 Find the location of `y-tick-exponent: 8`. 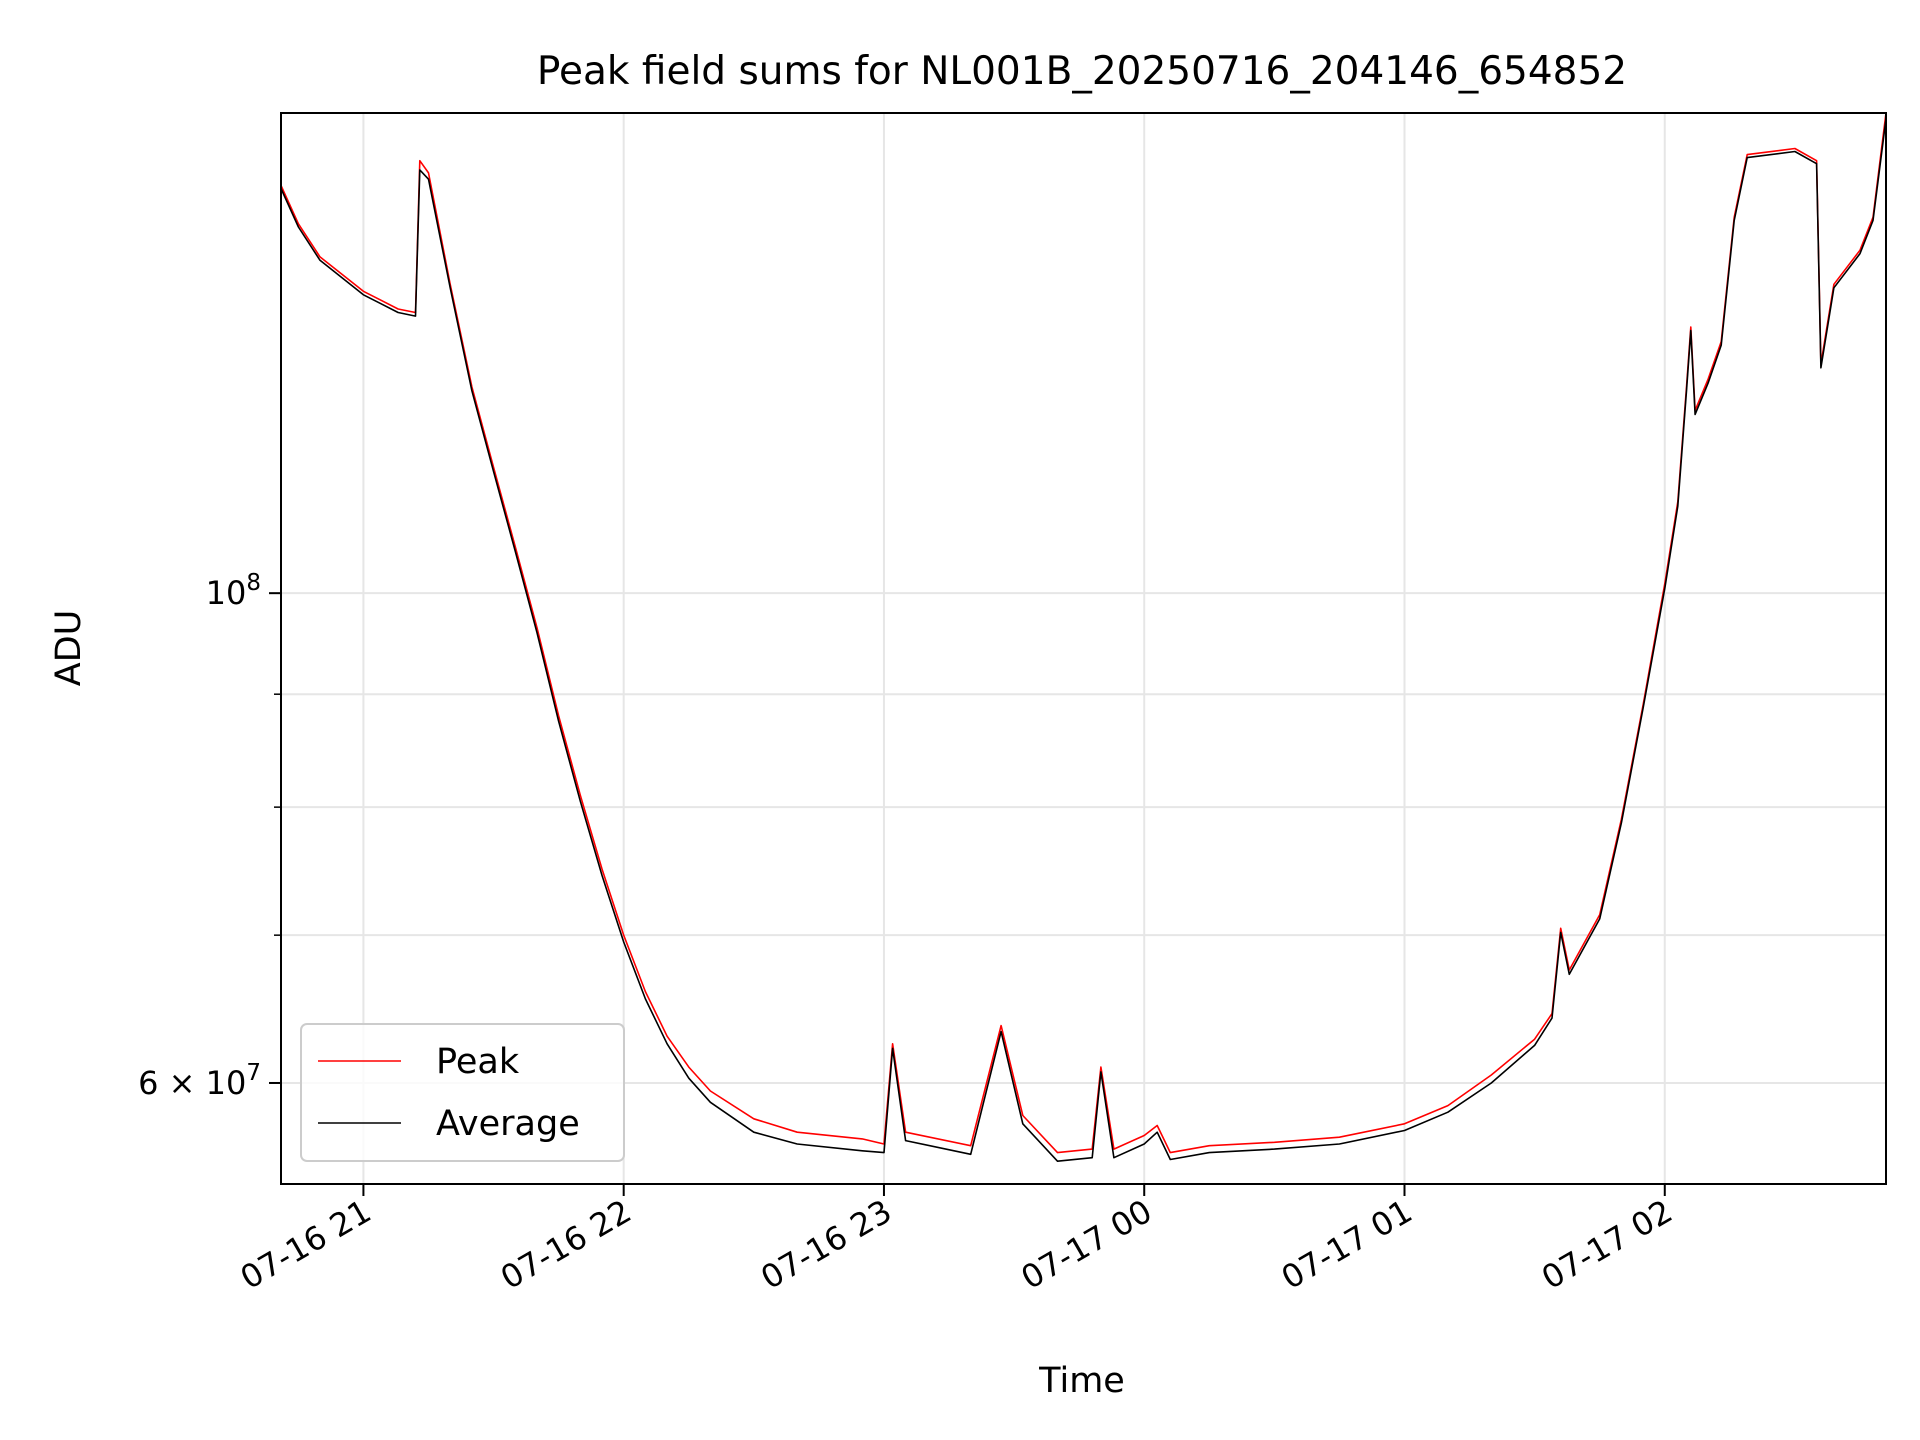

y-tick-exponent: 8 is located at coordinates (253, 583).